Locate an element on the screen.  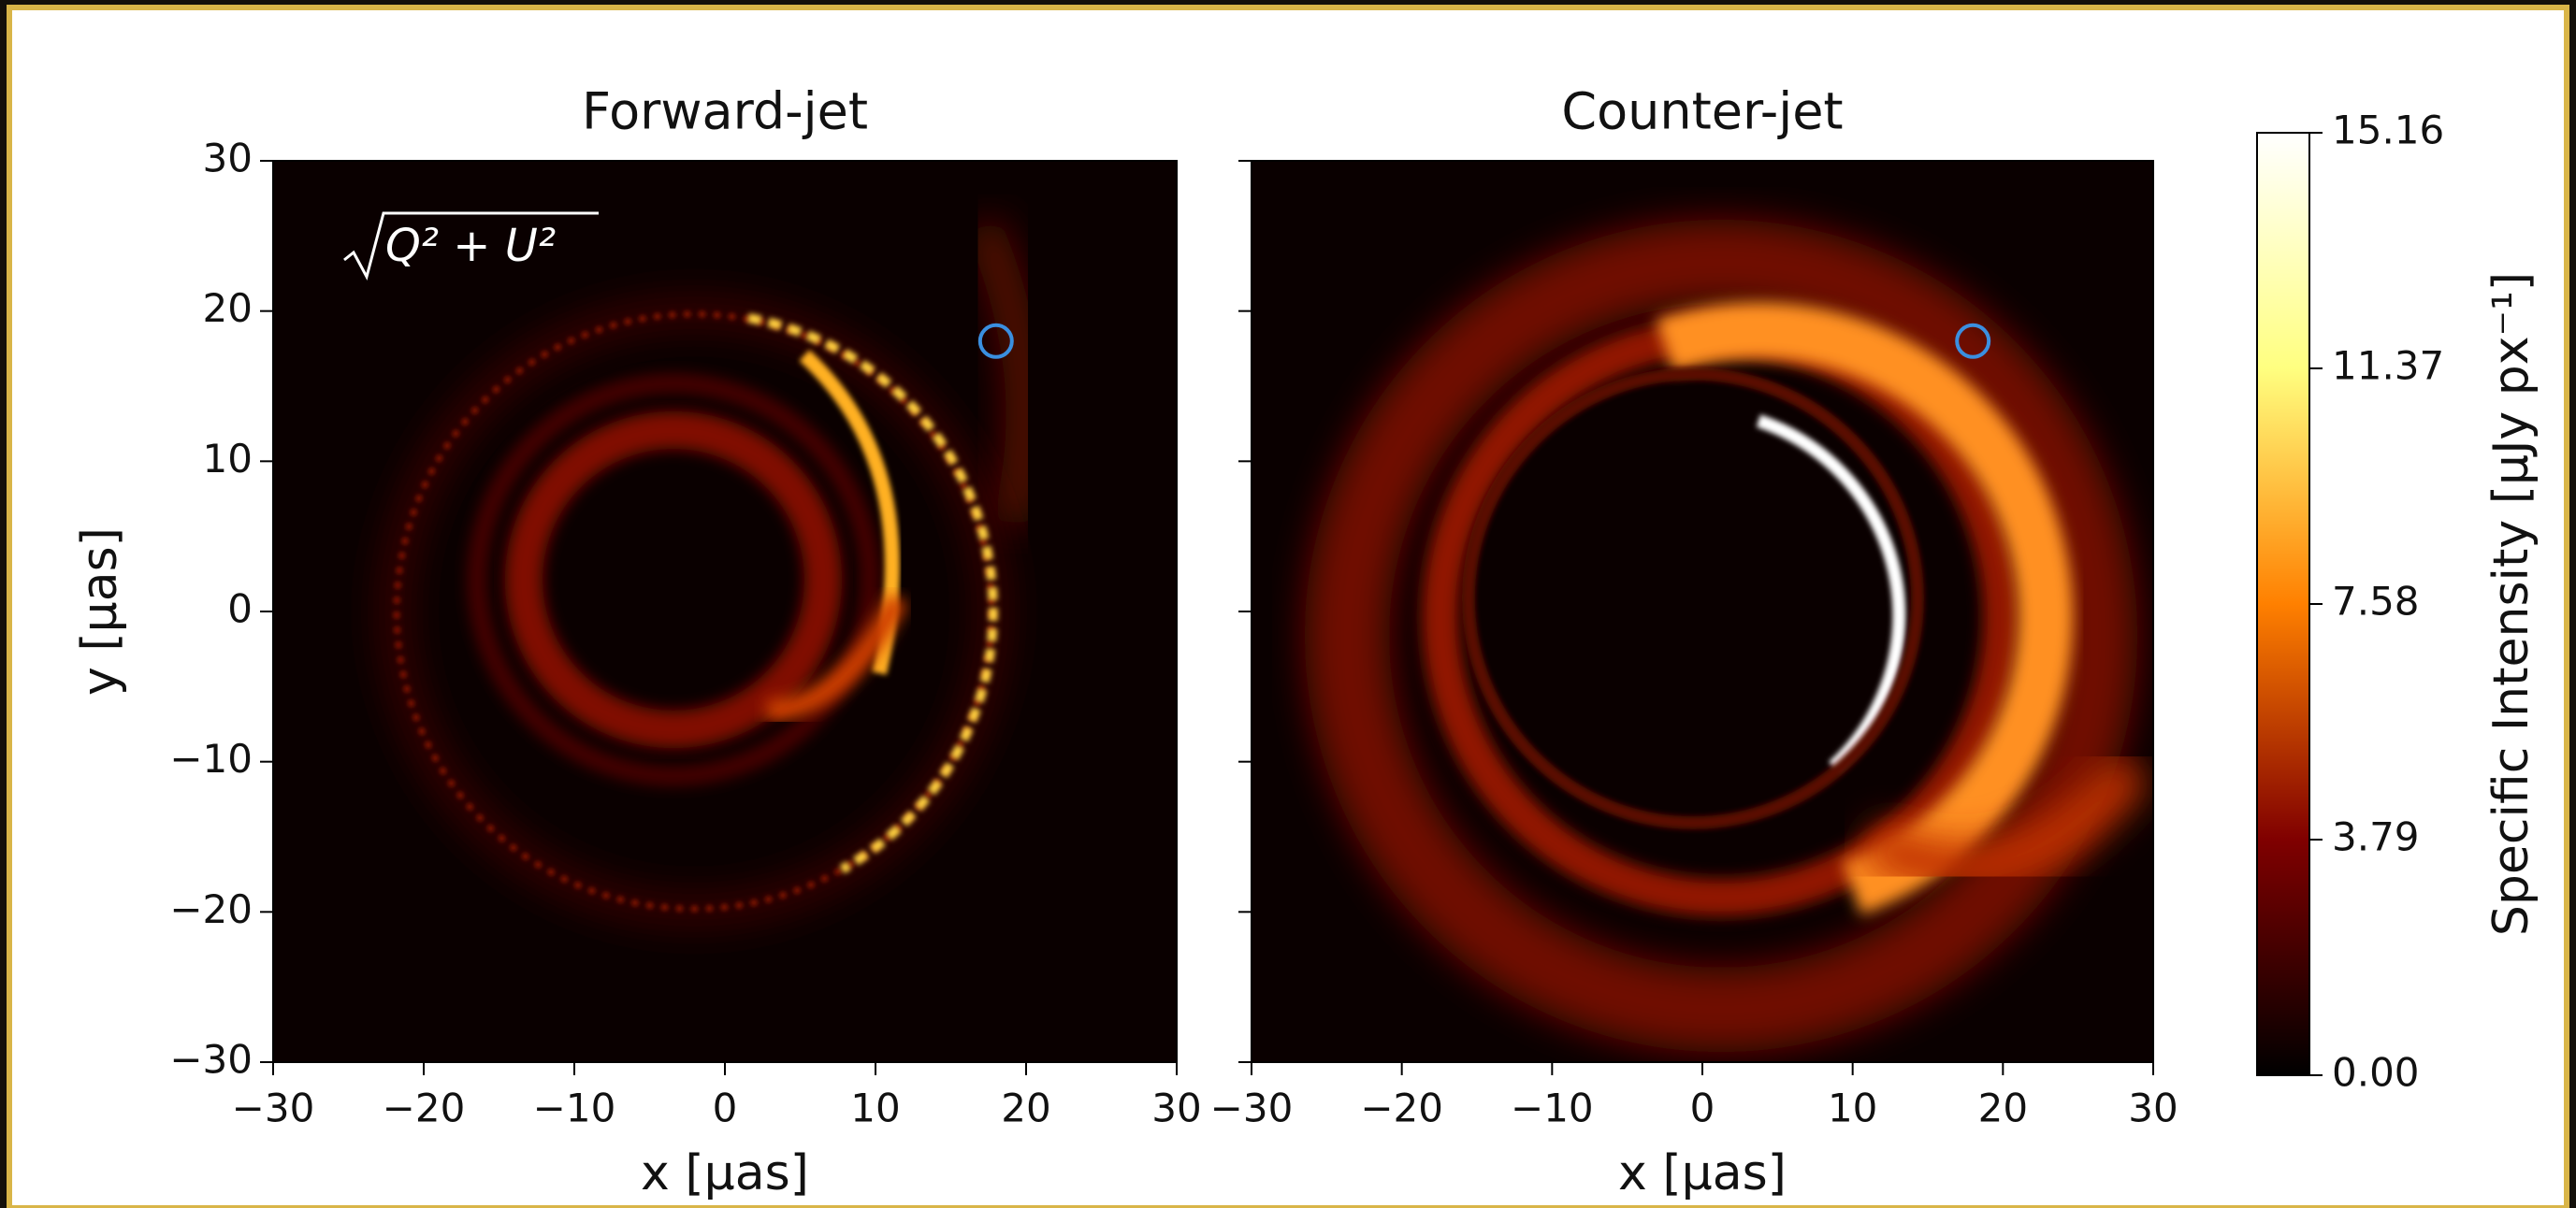
colorbar-tick-label: 3.79 is located at coordinates (2376, 837).